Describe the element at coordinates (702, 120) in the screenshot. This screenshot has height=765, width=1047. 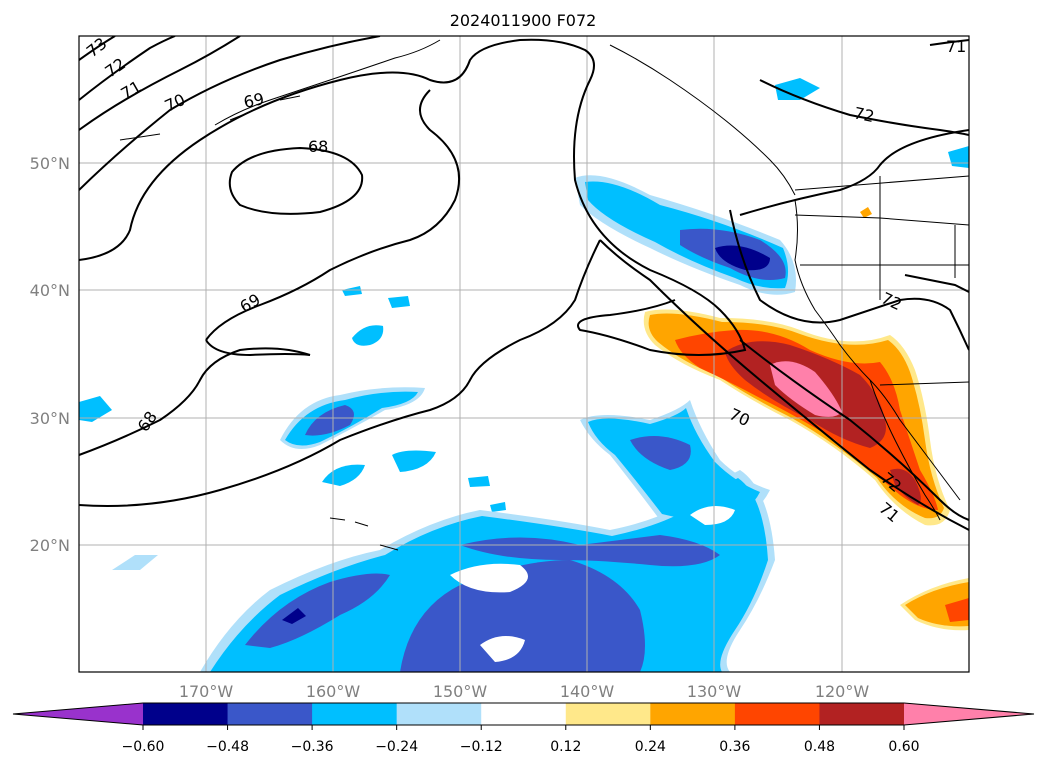
I see `coast-bc` at that location.